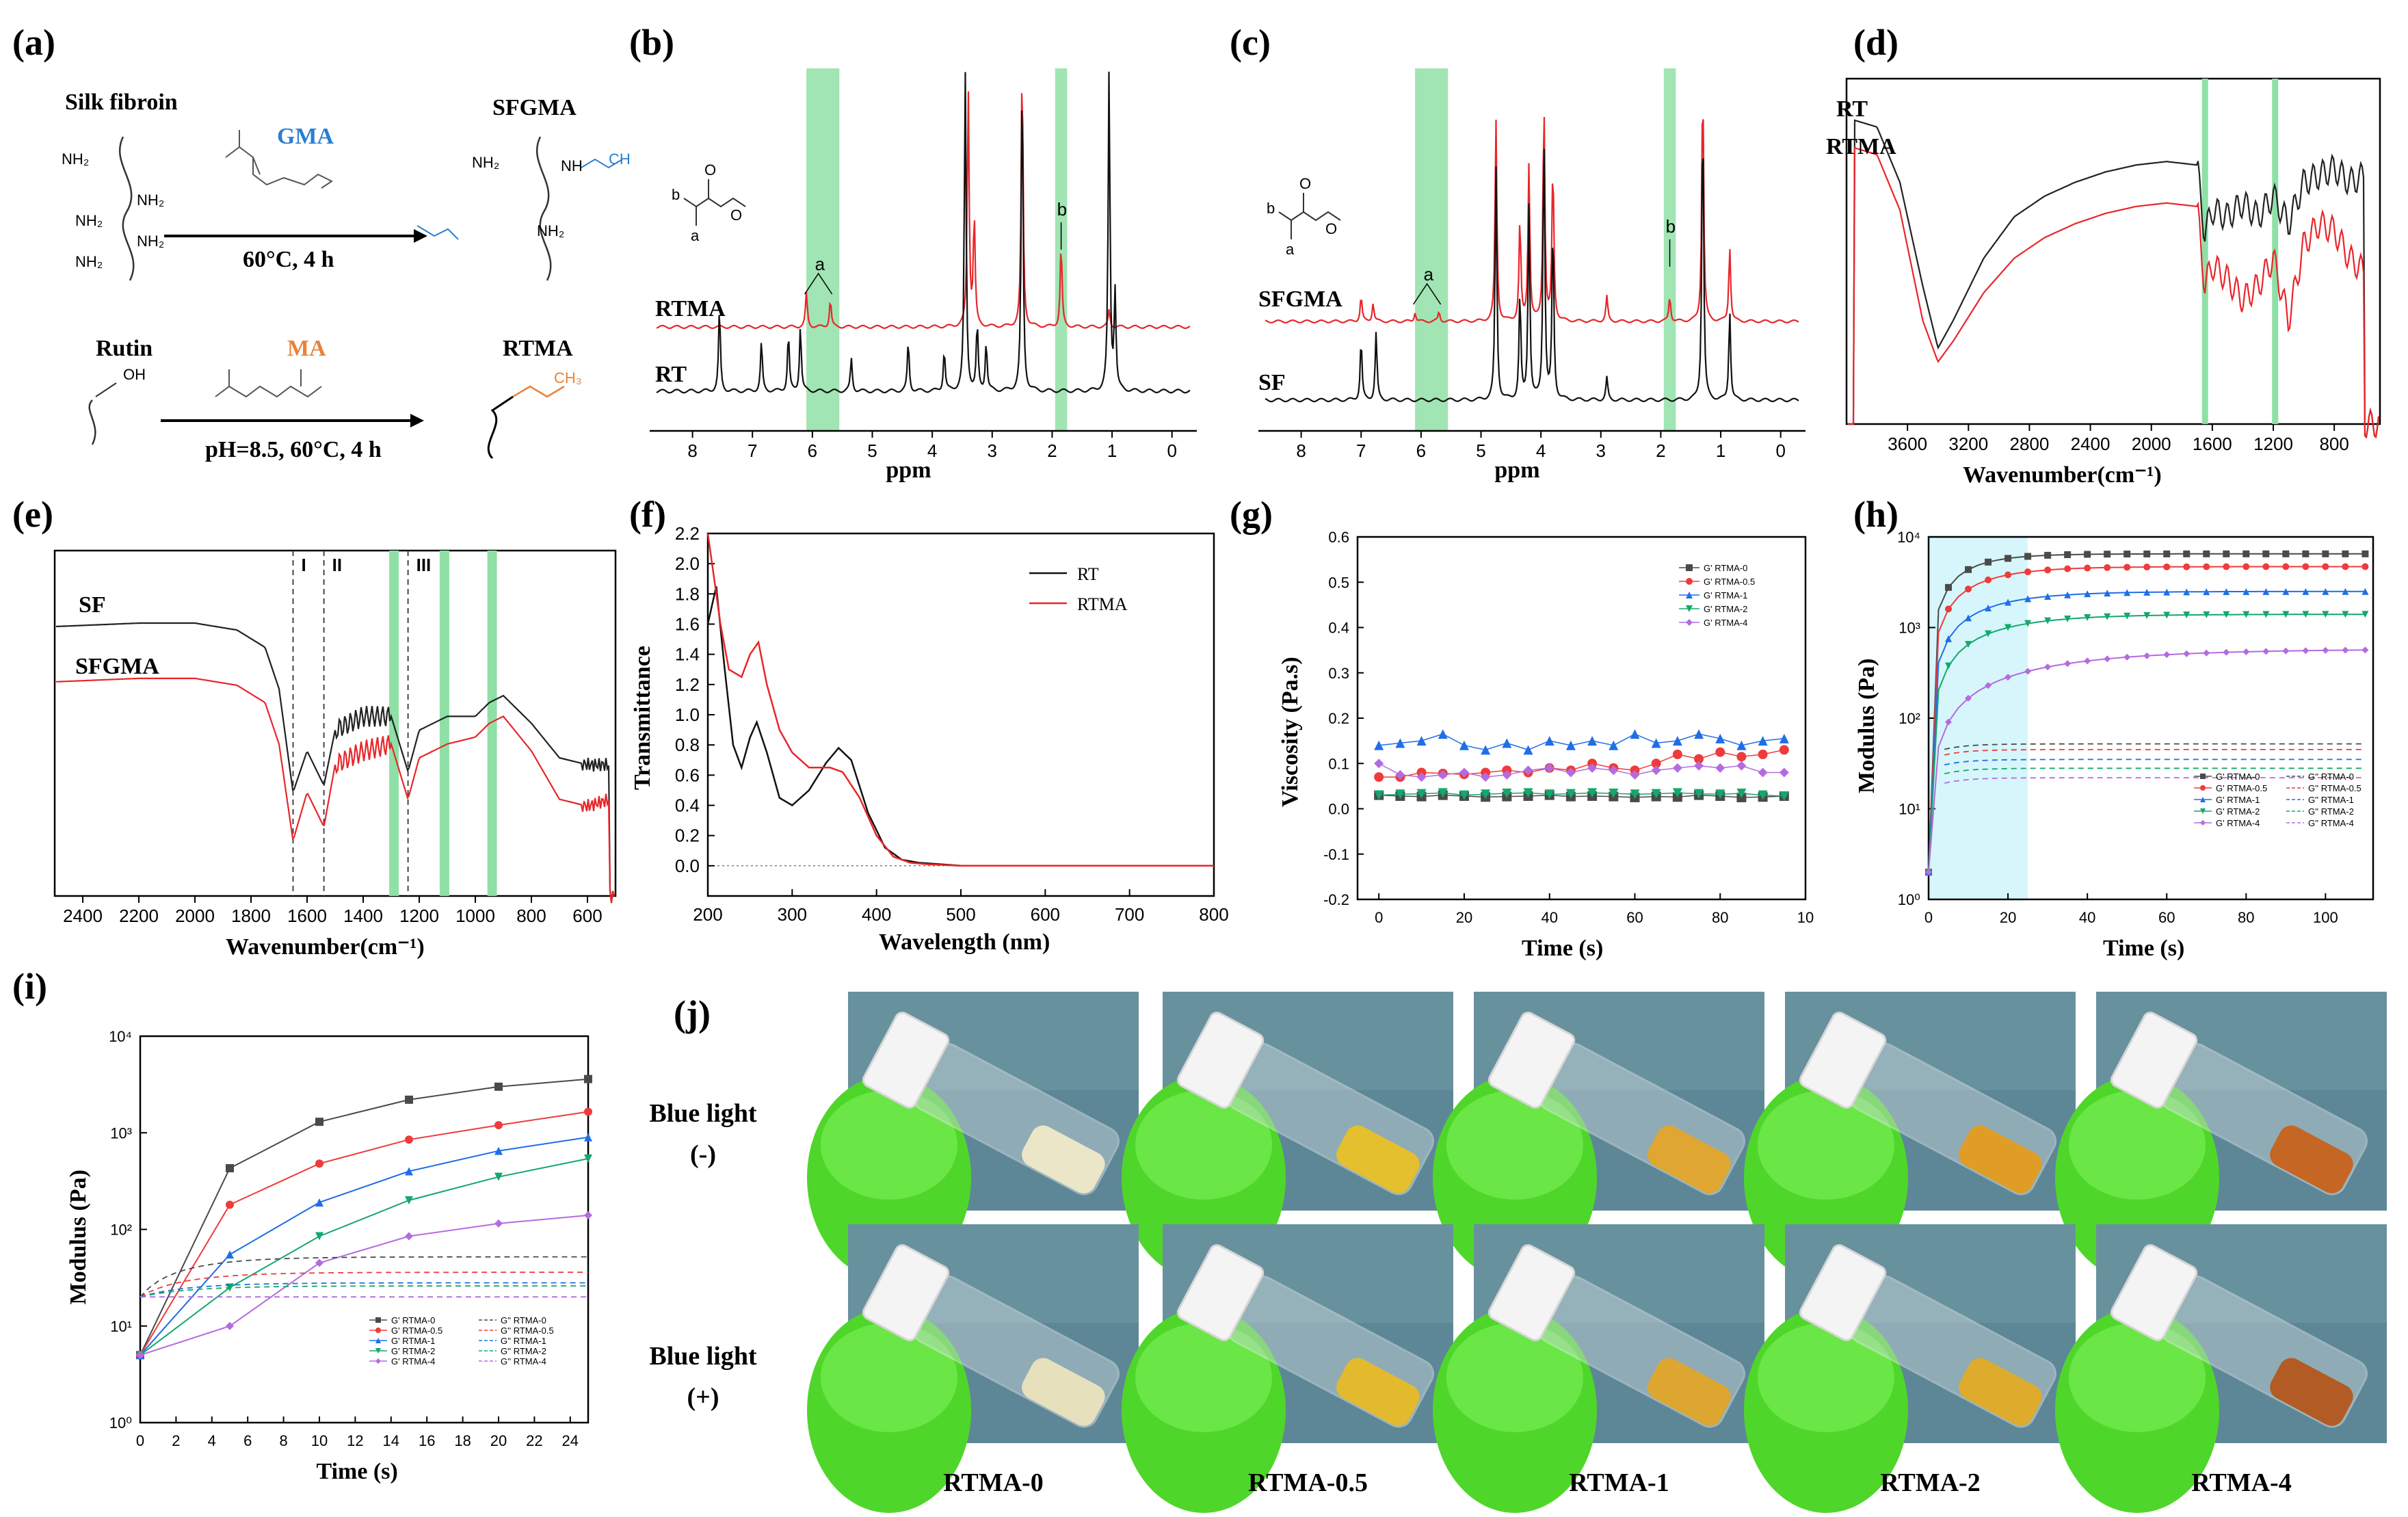  I want to click on y-tick-label: 0.1, so click(1338, 763).